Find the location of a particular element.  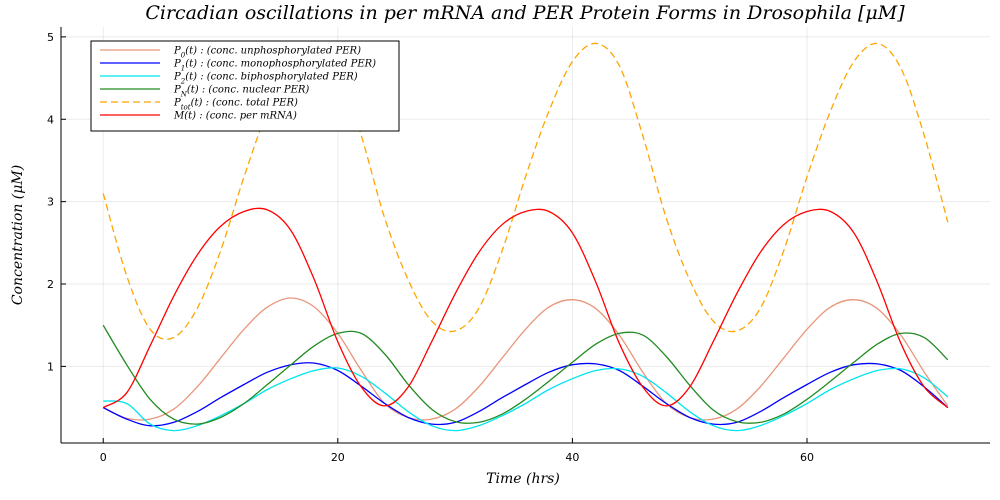

legend-box is located at coordinates (245, 86).